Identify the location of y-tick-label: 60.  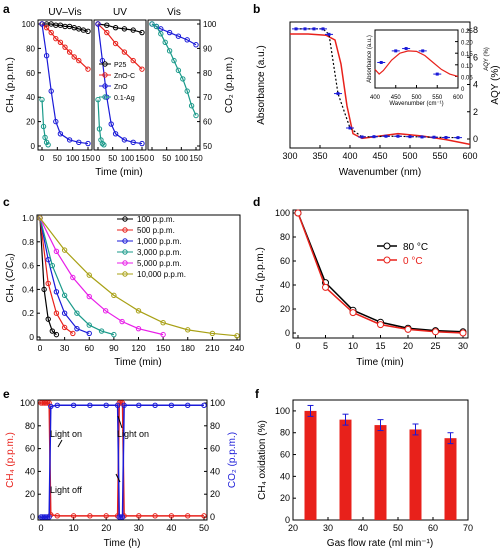
(30, 449).